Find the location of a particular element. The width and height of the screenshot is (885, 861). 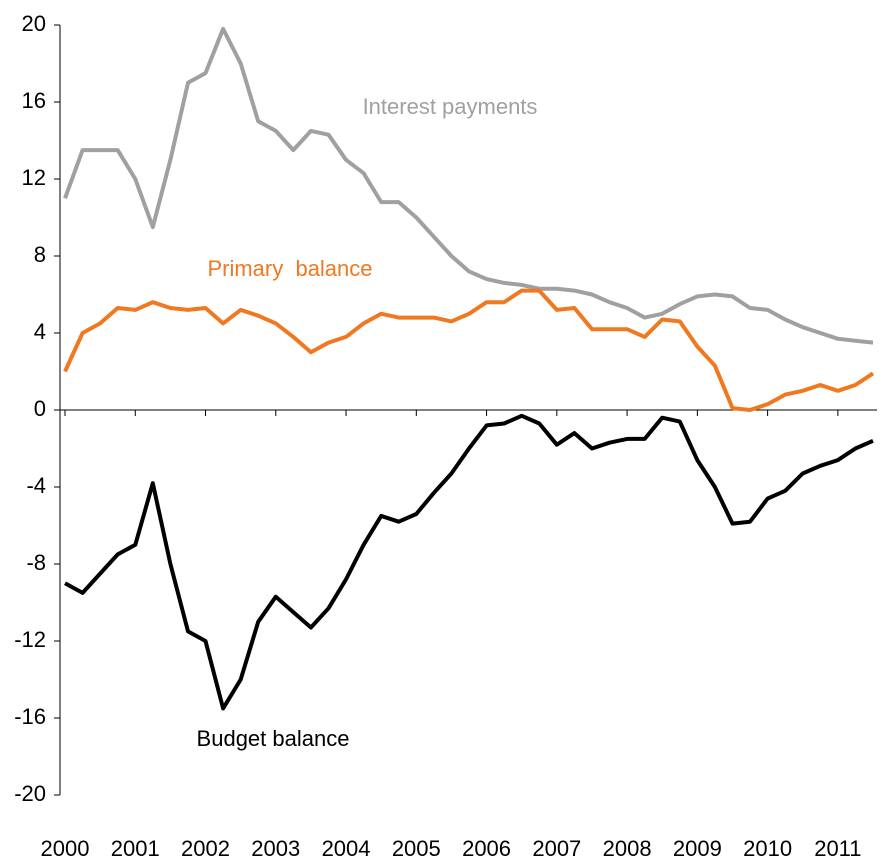

series-label: Budget balance is located at coordinates (273, 738).